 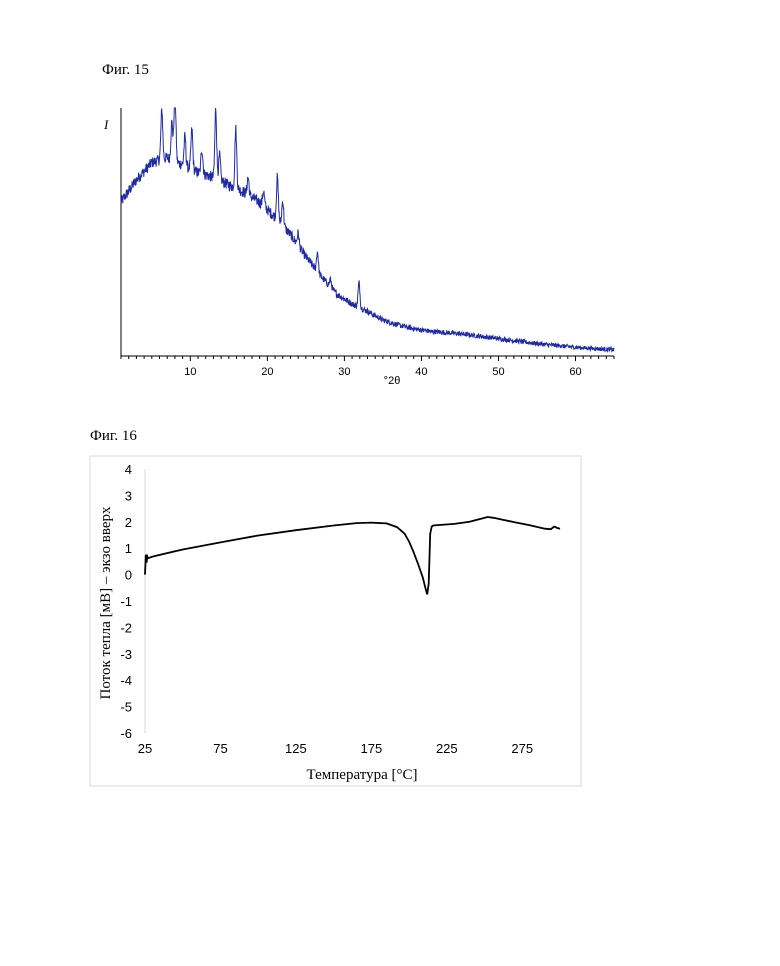 What do you see at coordinates (128, 469) in the screenshot?
I see `y-tick-label: 4` at bounding box center [128, 469].